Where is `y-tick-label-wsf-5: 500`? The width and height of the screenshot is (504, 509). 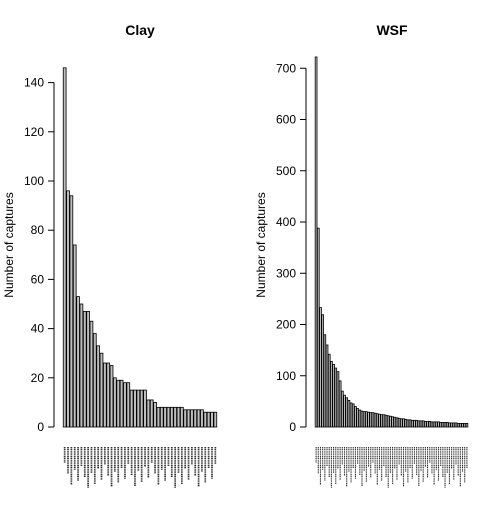
y-tick-label-wsf-5: 500 is located at coordinates (286, 171).